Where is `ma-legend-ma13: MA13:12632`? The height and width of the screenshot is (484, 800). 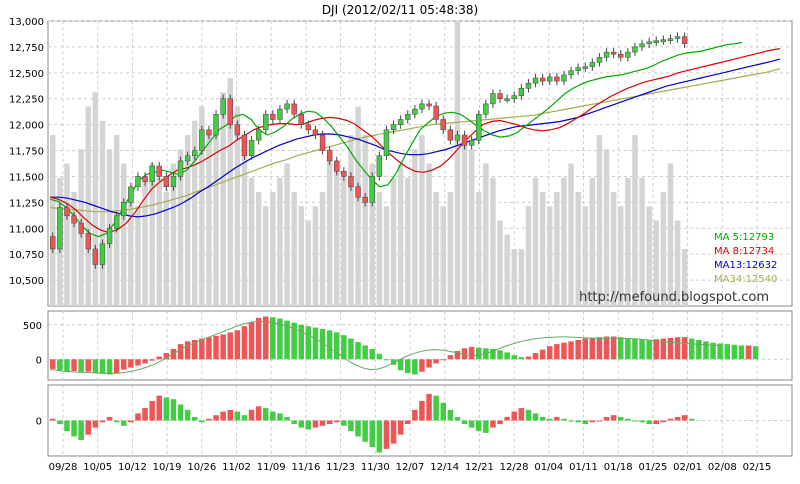
ma-legend-ma13: MA13:12632 is located at coordinates (745, 265).